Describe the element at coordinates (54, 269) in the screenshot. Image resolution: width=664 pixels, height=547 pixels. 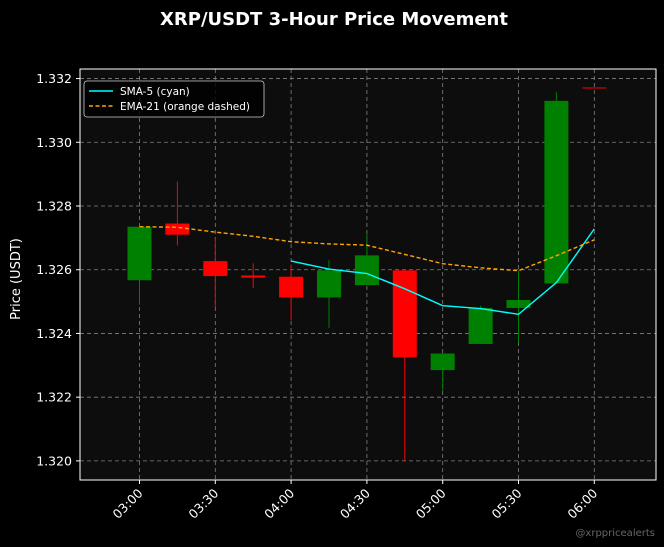
I see `y-tick-label: 1.326` at that location.